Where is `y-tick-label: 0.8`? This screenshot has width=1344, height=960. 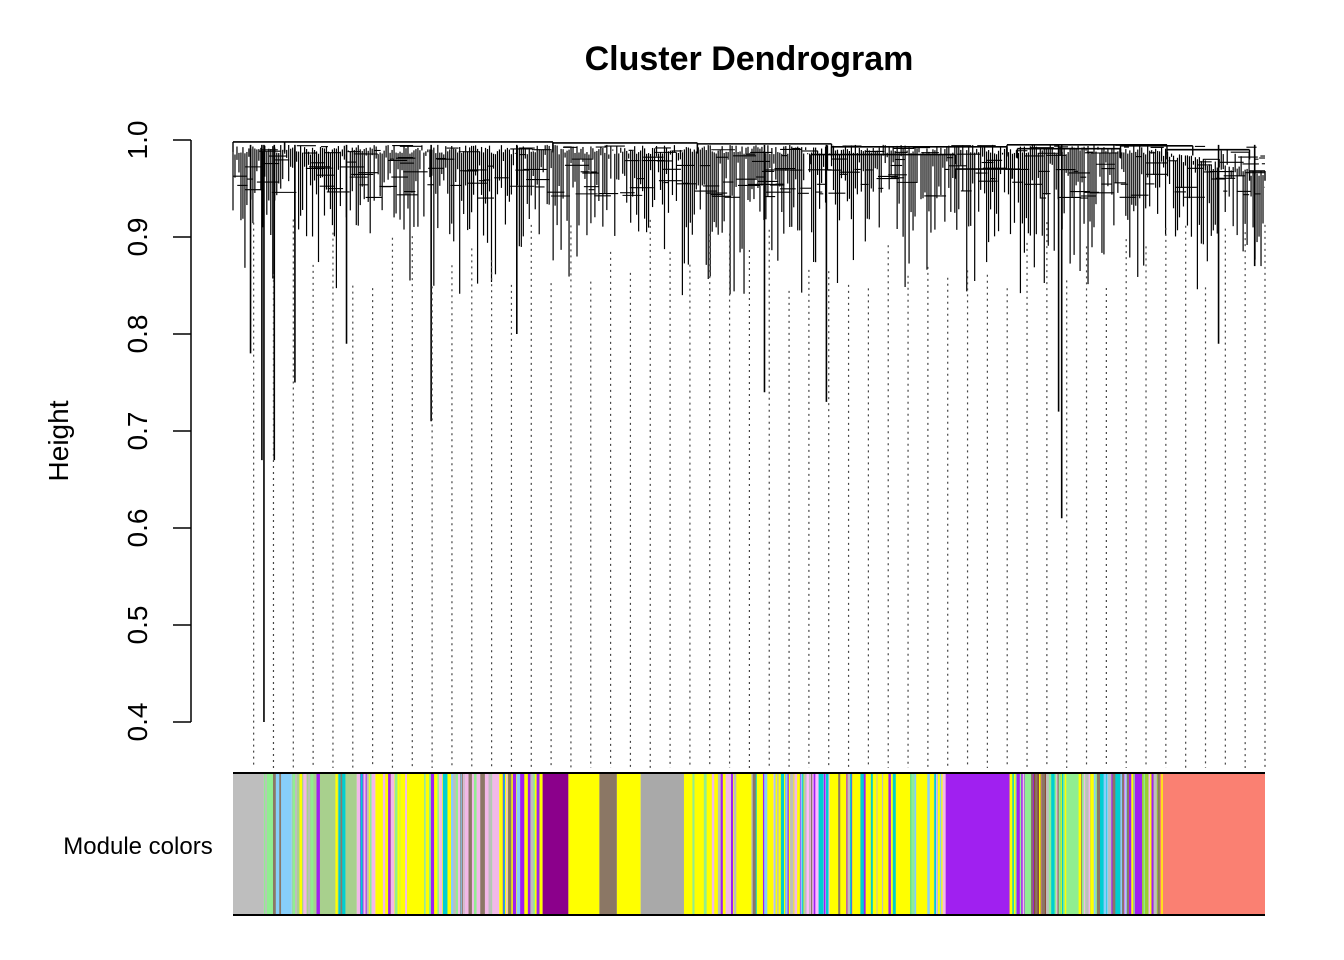 y-tick-label: 0.8 is located at coordinates (137, 334).